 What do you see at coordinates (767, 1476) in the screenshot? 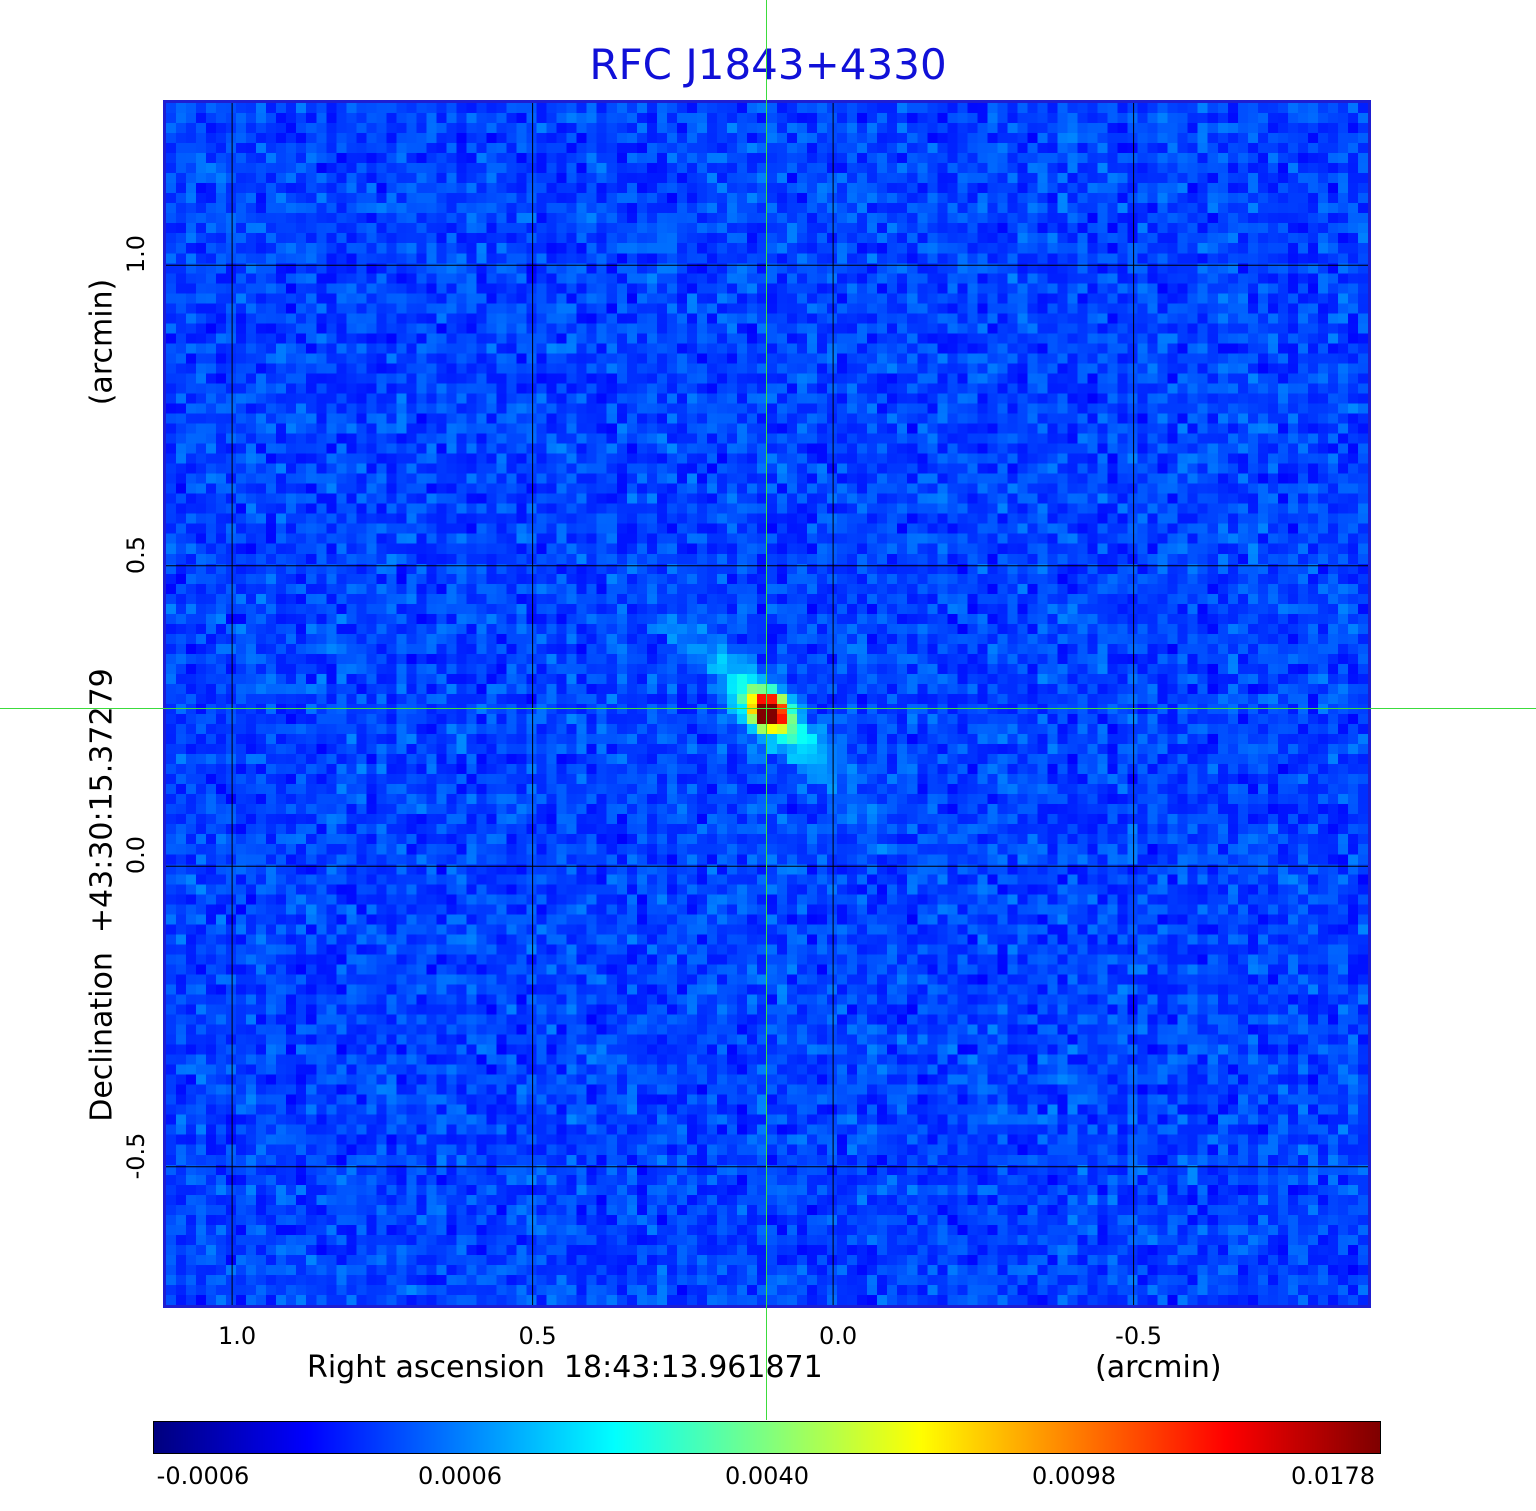
I see `colorbar-tick-label: 0.0040` at bounding box center [767, 1476].